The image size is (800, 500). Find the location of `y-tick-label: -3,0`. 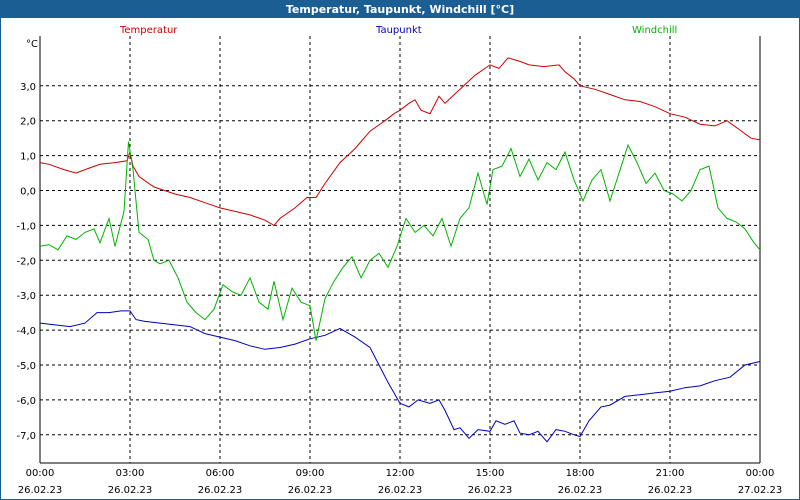

y-tick-label: -3,0 is located at coordinates (26, 296).